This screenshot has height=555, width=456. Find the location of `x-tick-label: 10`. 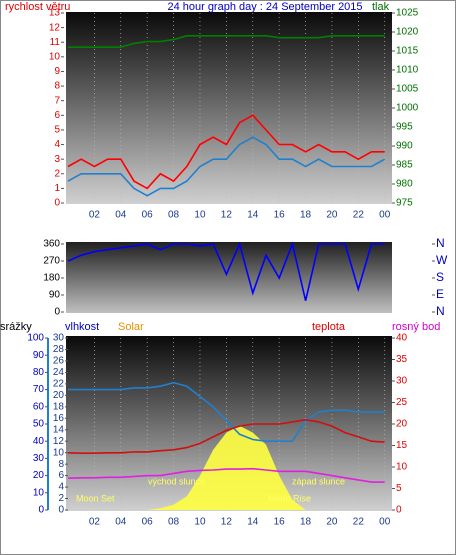

x-tick-label: 10 is located at coordinates (200, 215).